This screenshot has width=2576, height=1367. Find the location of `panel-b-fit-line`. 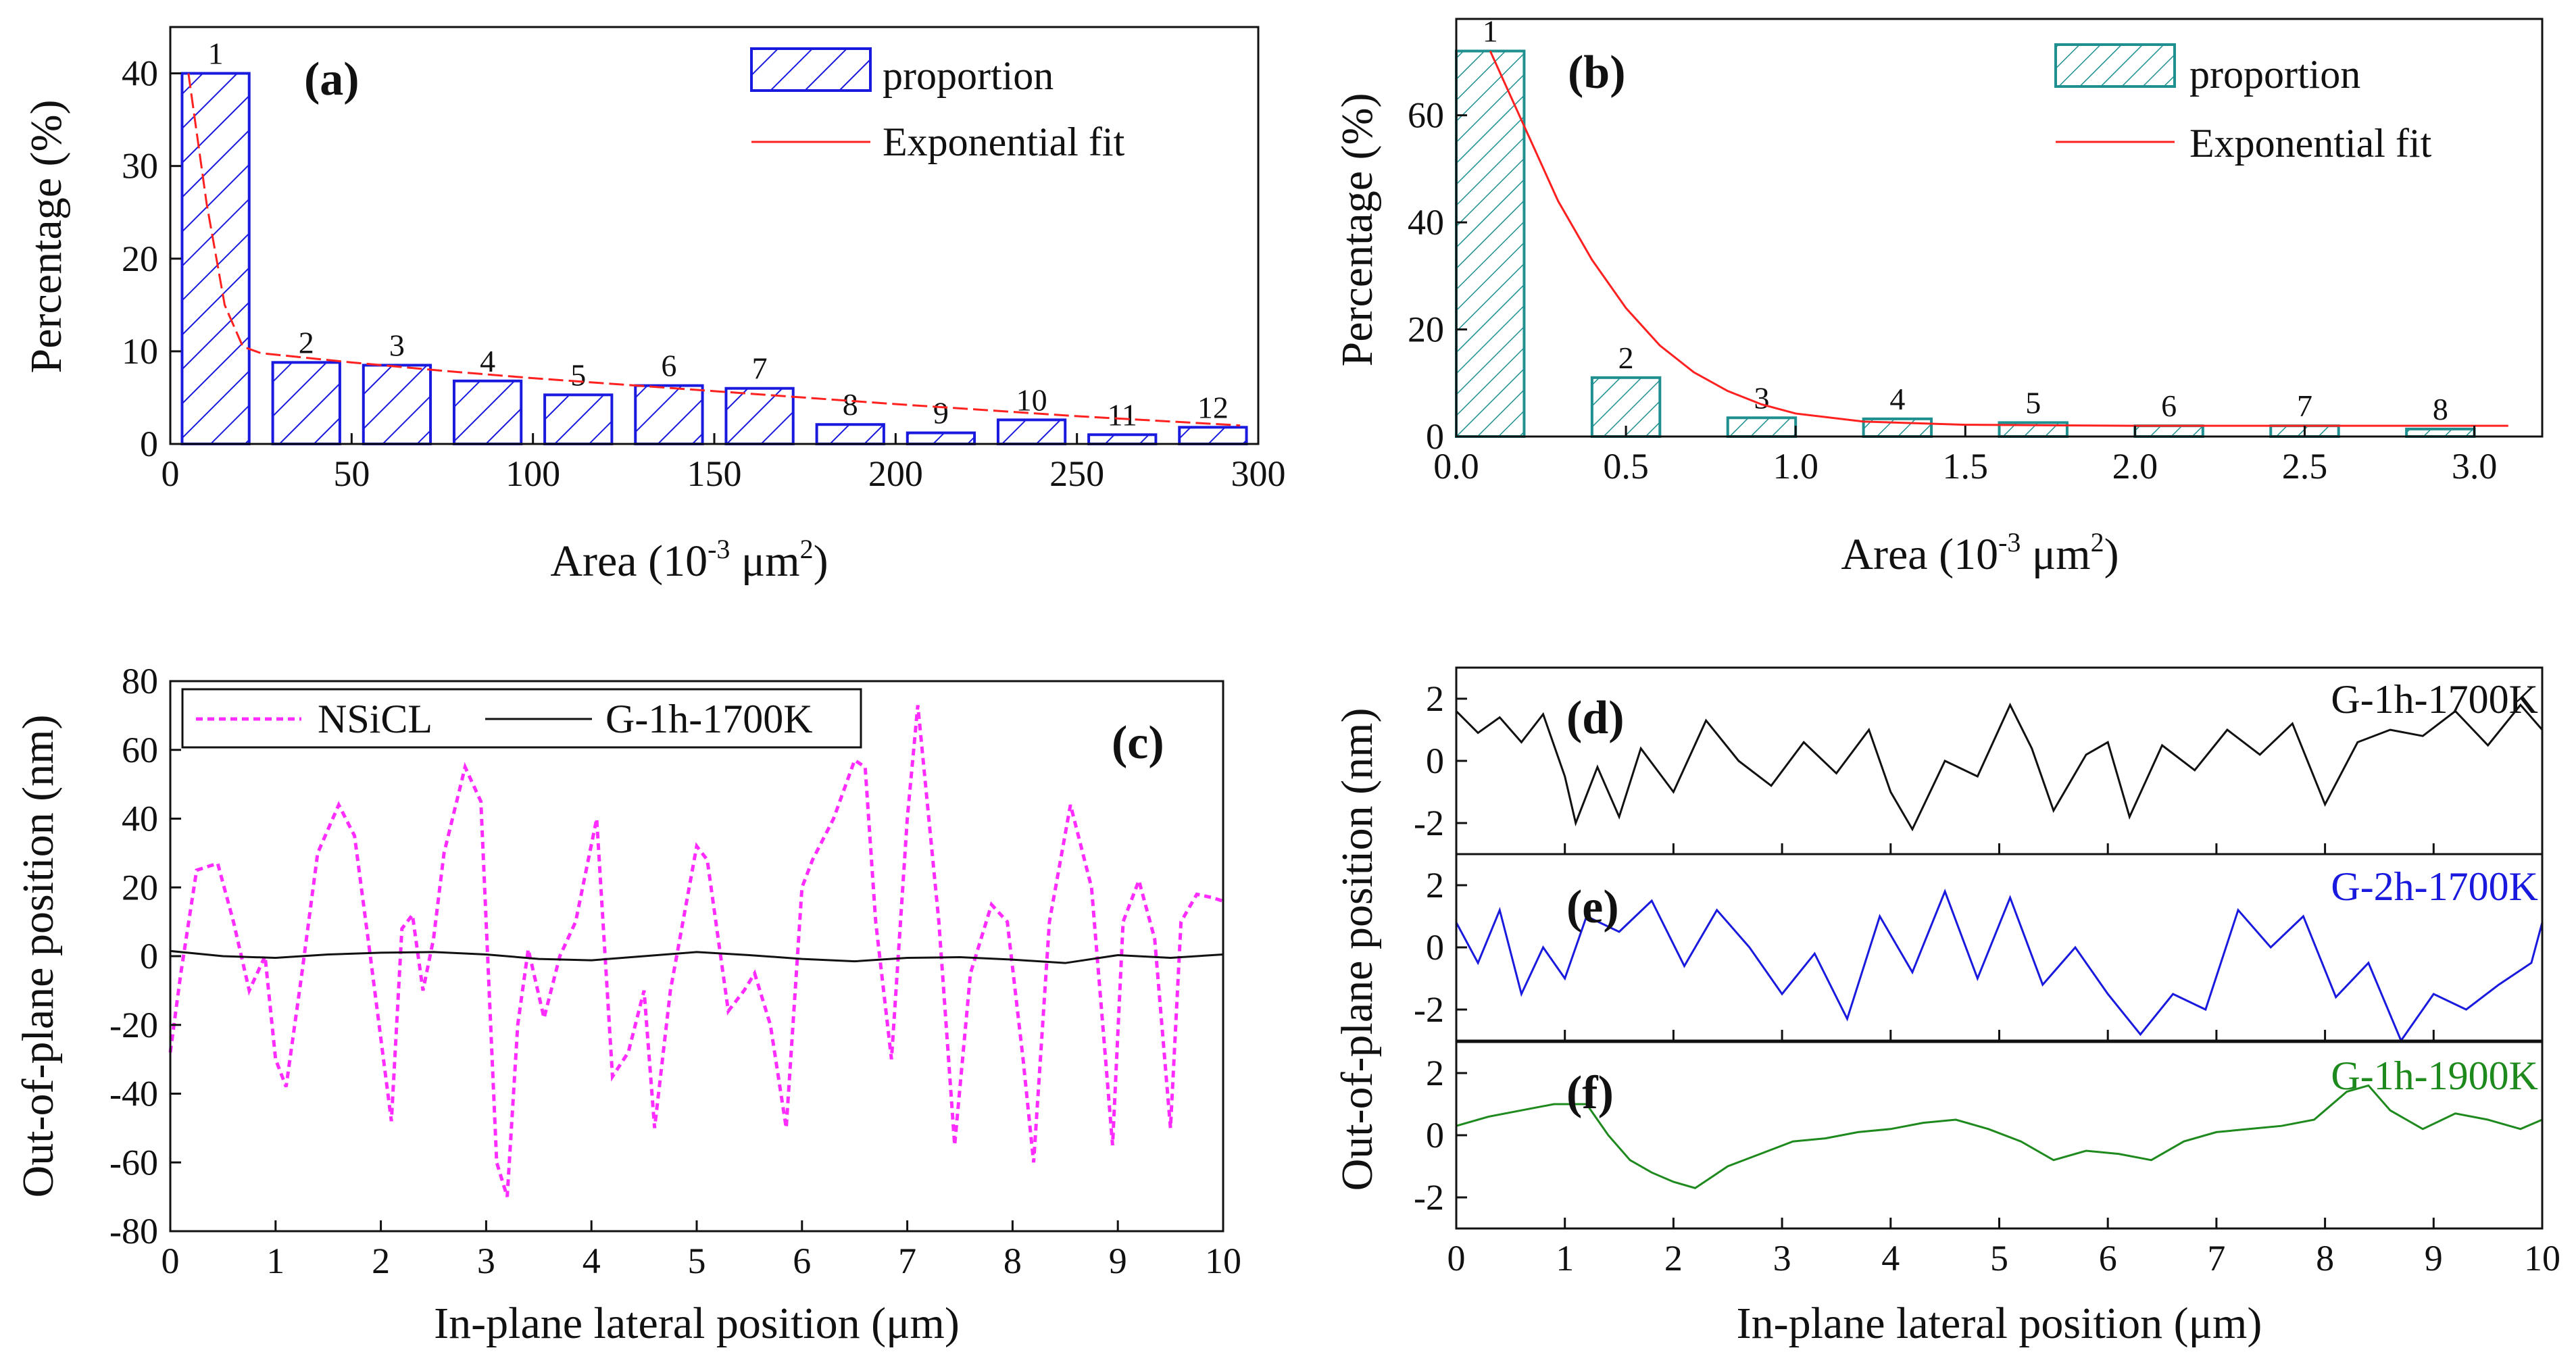

panel-b-fit-line is located at coordinates (1999, 238).